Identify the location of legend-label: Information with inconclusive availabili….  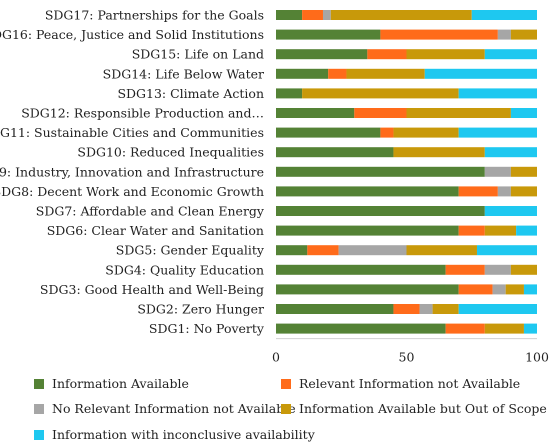
(183, 434).